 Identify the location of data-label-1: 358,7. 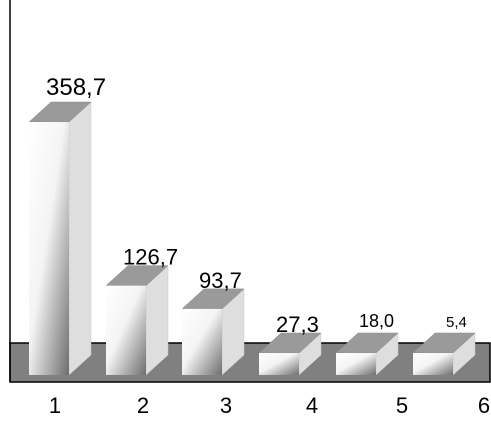
(76, 87).